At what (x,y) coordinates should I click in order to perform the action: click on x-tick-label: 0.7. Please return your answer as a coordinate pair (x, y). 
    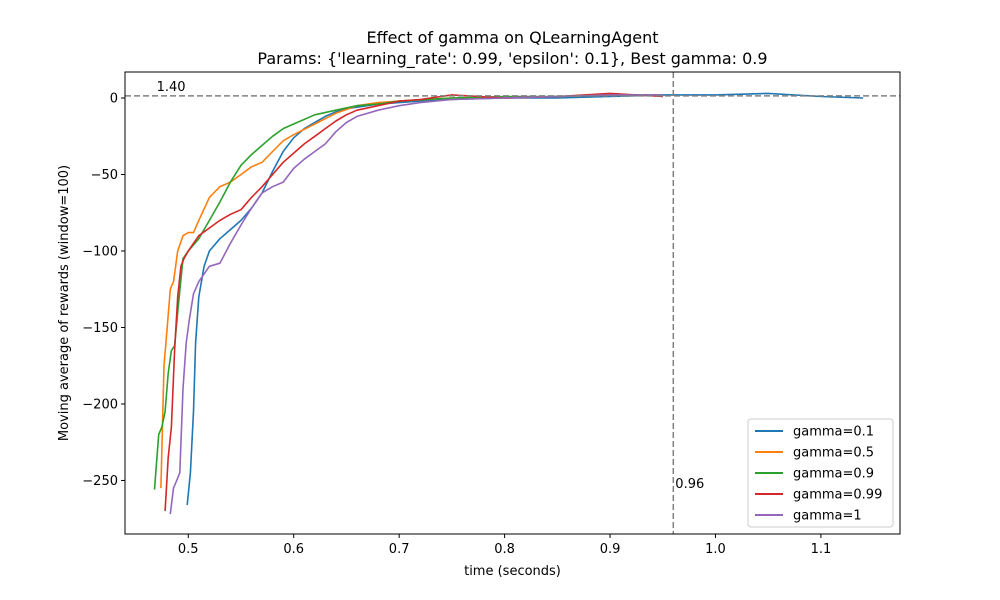
    Looking at the image, I should click on (399, 549).